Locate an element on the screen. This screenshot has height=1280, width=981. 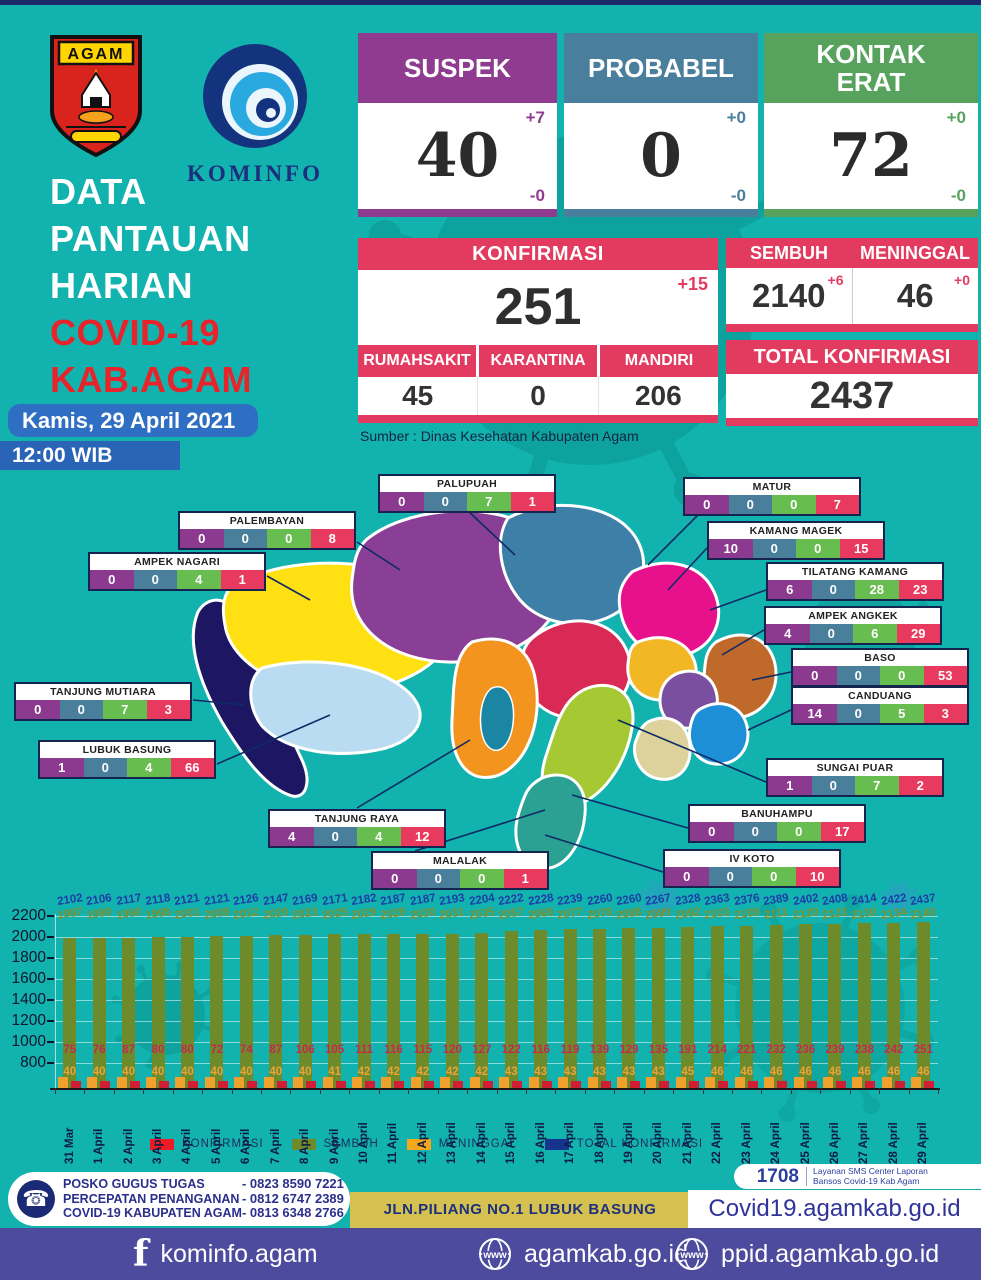
kontak-erat-stat-box: KONTAK ERAT 72 +0 -0 is located at coordinates (871, 125).